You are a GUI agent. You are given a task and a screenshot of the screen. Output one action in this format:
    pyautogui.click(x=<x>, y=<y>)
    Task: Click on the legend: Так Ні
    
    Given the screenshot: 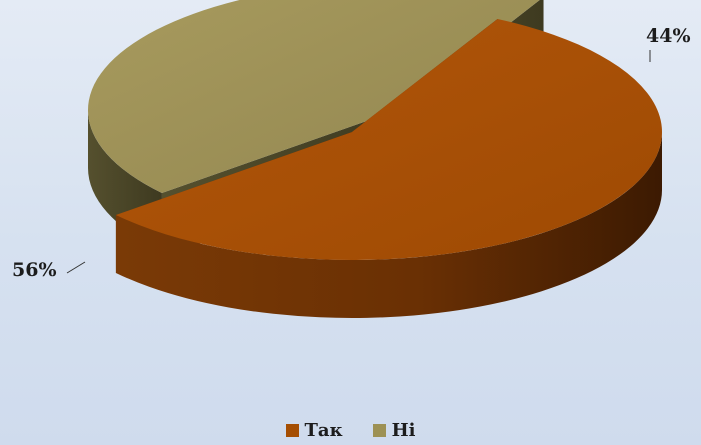 What is the action you would take?
    pyautogui.click(x=350, y=430)
    